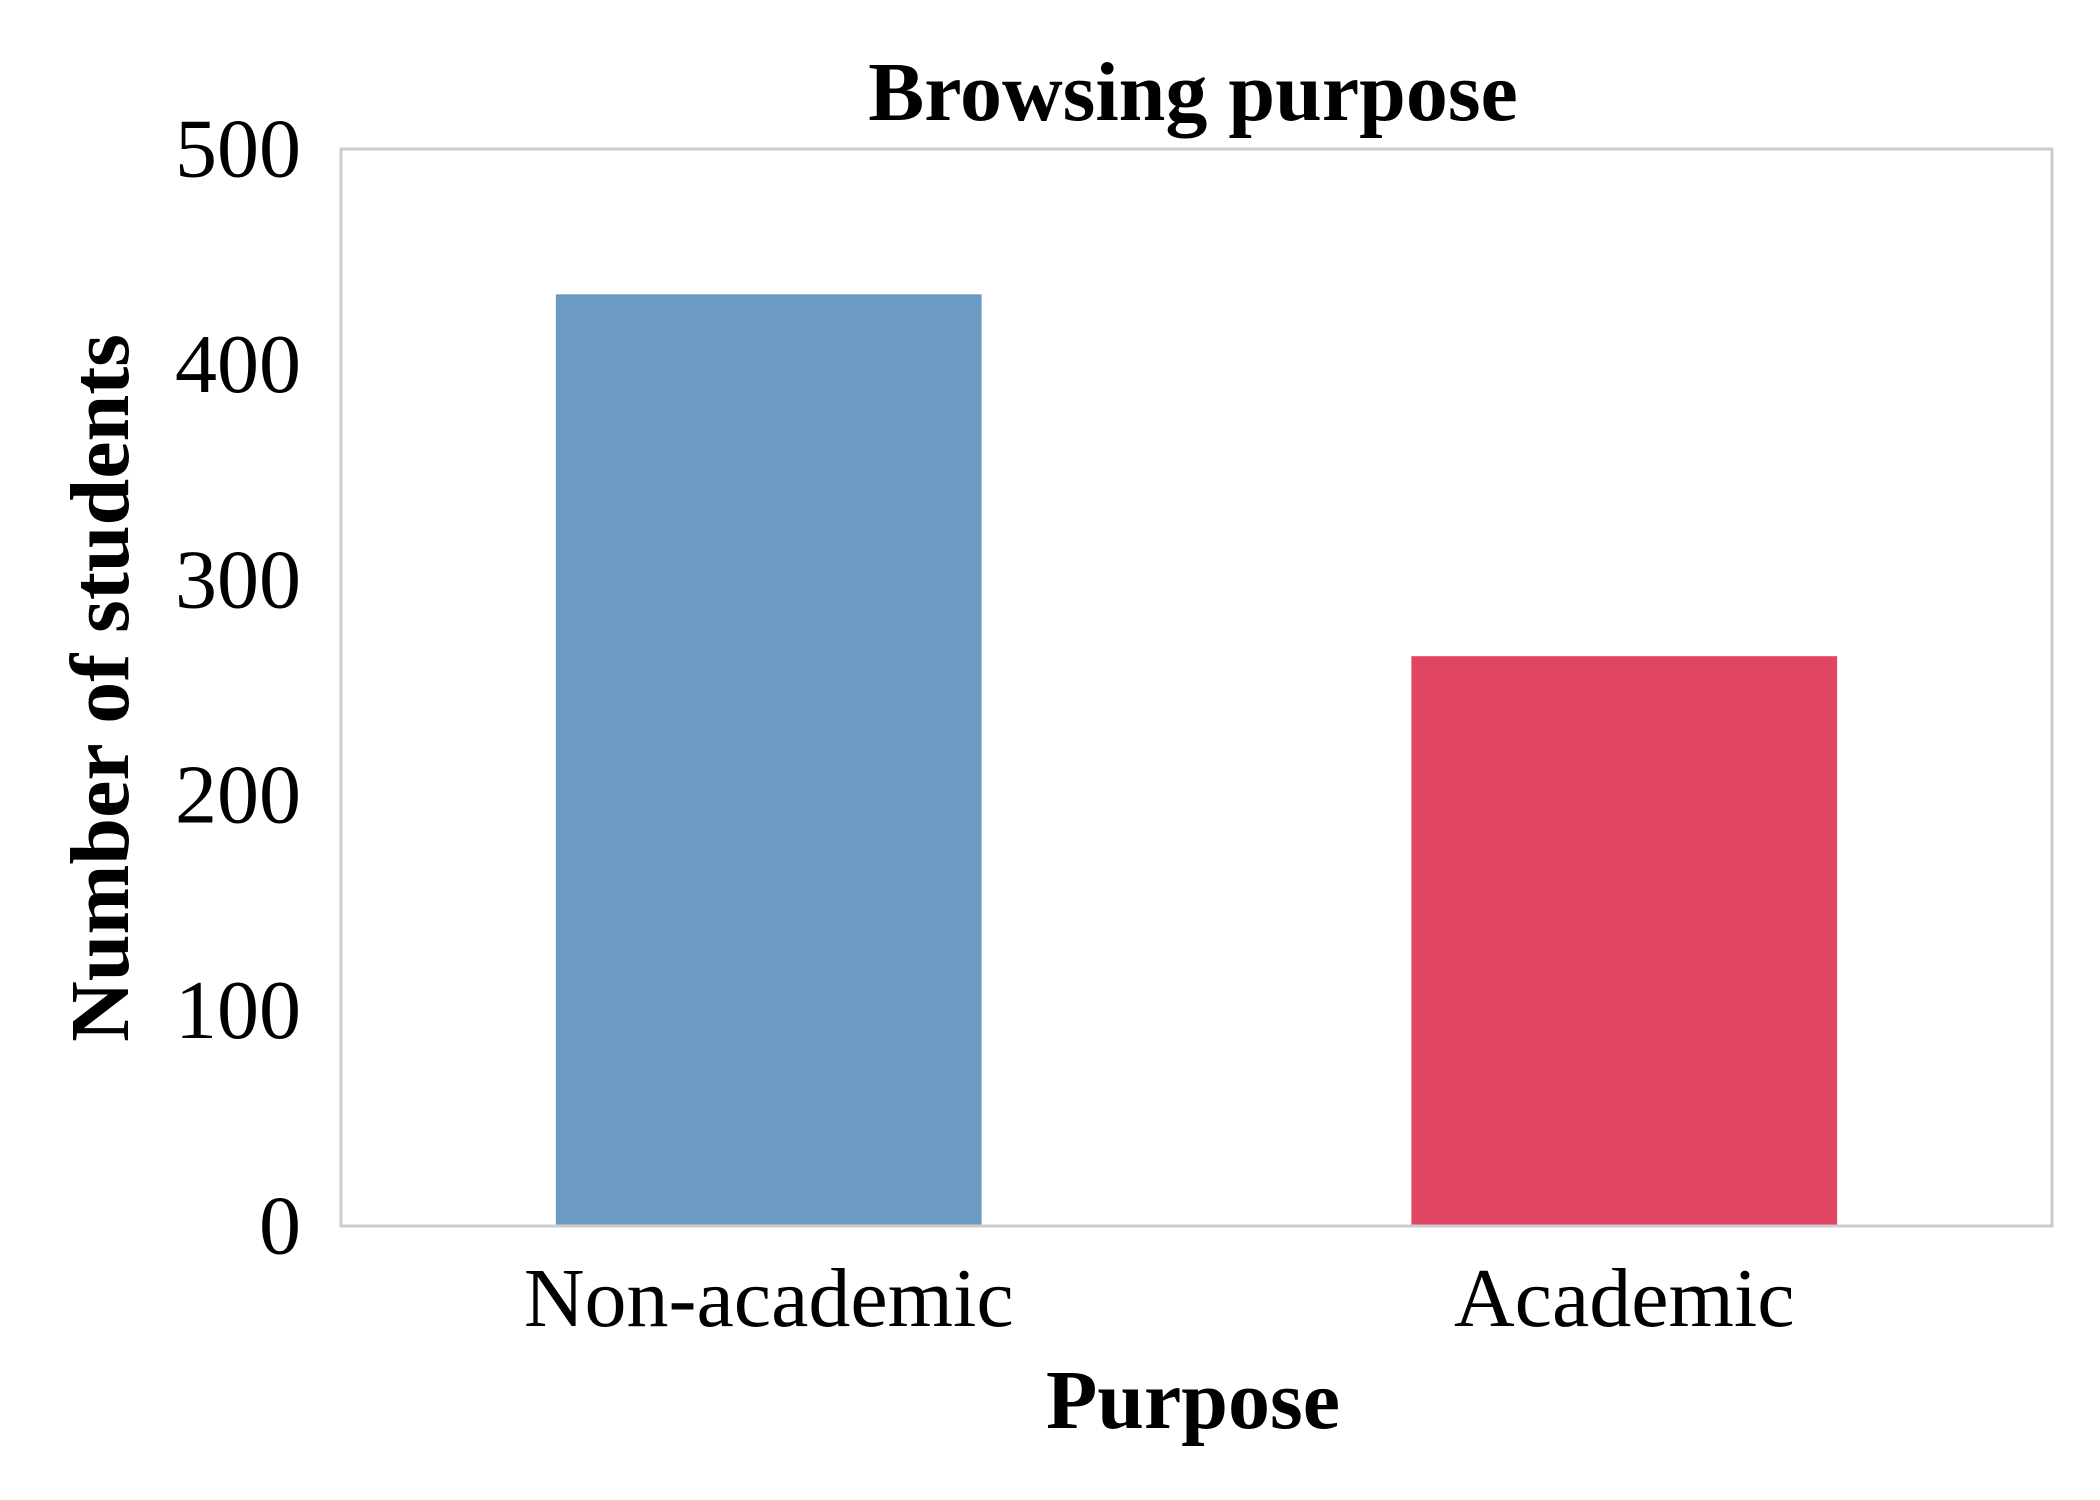 This screenshot has height=1500, width=2100. I want to click on chart-title: Browsing purpose, so click(1193, 92).